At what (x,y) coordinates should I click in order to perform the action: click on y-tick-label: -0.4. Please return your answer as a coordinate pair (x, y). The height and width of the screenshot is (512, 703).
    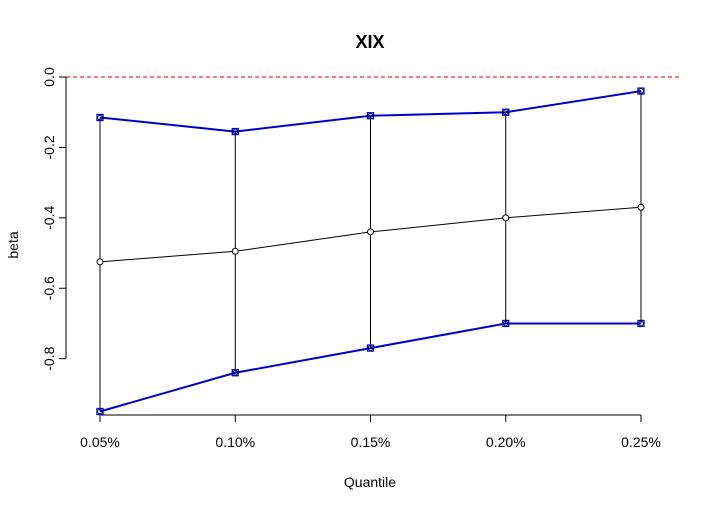
    Looking at the image, I should click on (49, 218).